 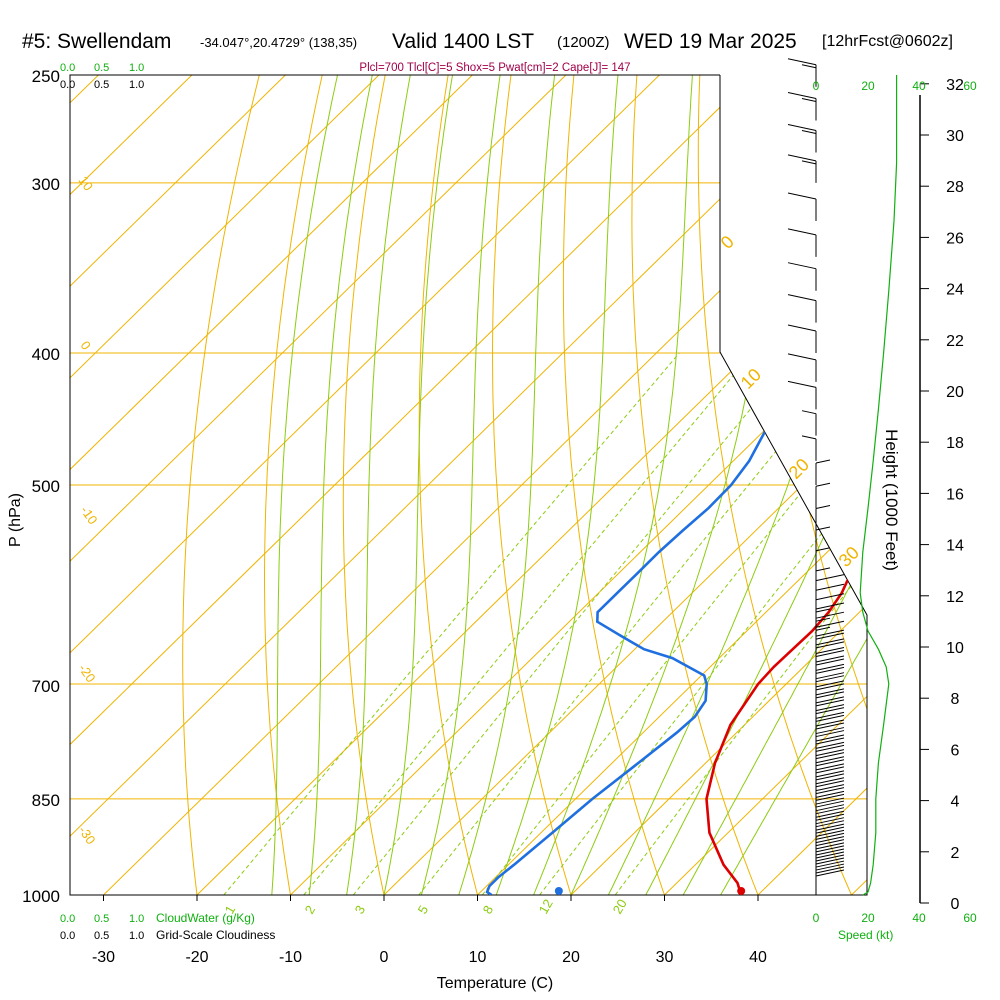 I want to click on speed-tick-bottom: 0, so click(x=816, y=918).